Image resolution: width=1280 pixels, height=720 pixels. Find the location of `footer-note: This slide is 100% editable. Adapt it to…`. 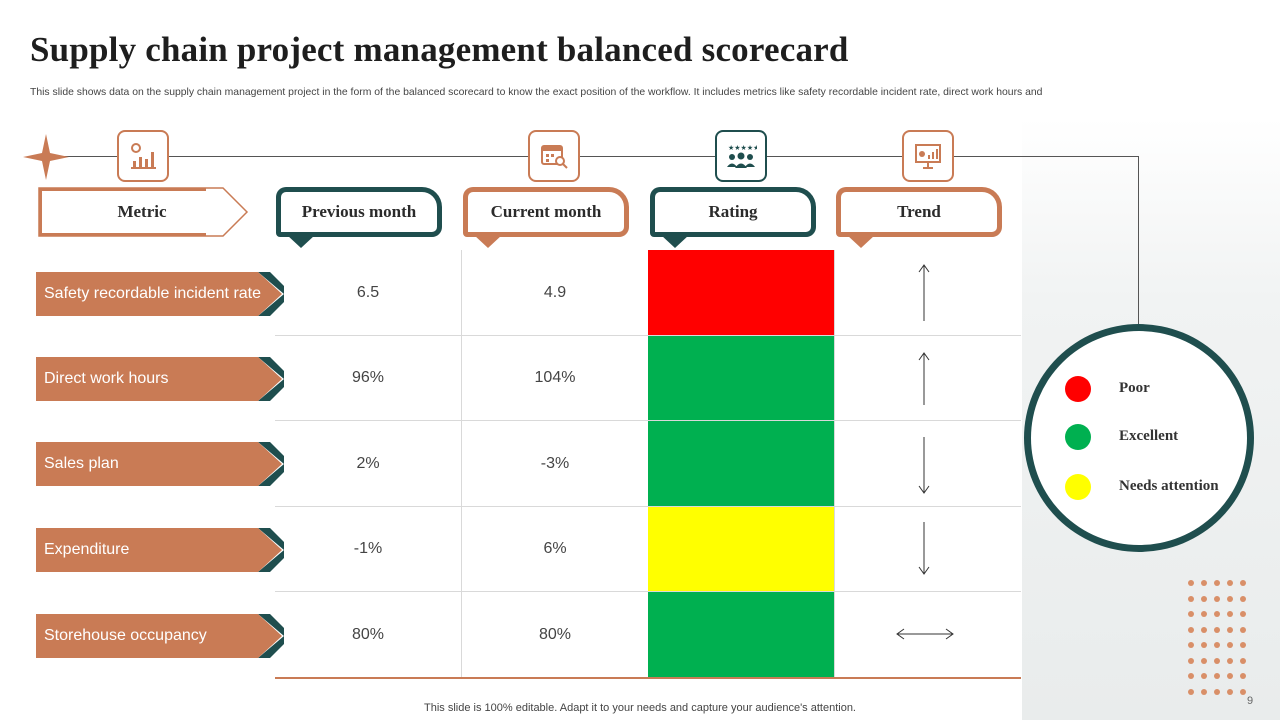

footer-note: This slide is 100% editable. Adapt it to… is located at coordinates (640, 708).